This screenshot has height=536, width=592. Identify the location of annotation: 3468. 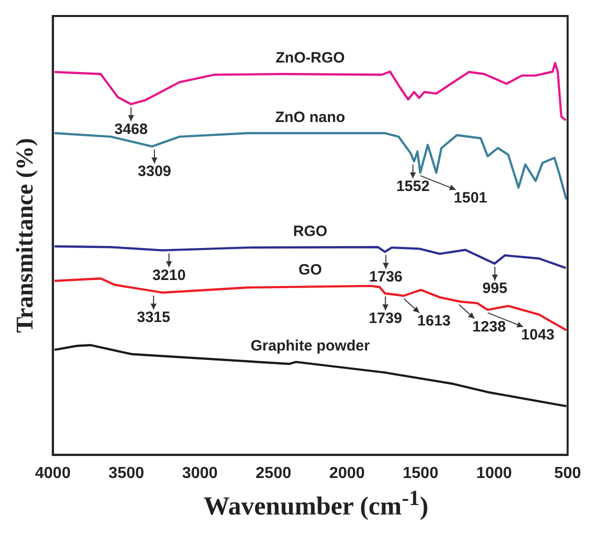
(131, 129).